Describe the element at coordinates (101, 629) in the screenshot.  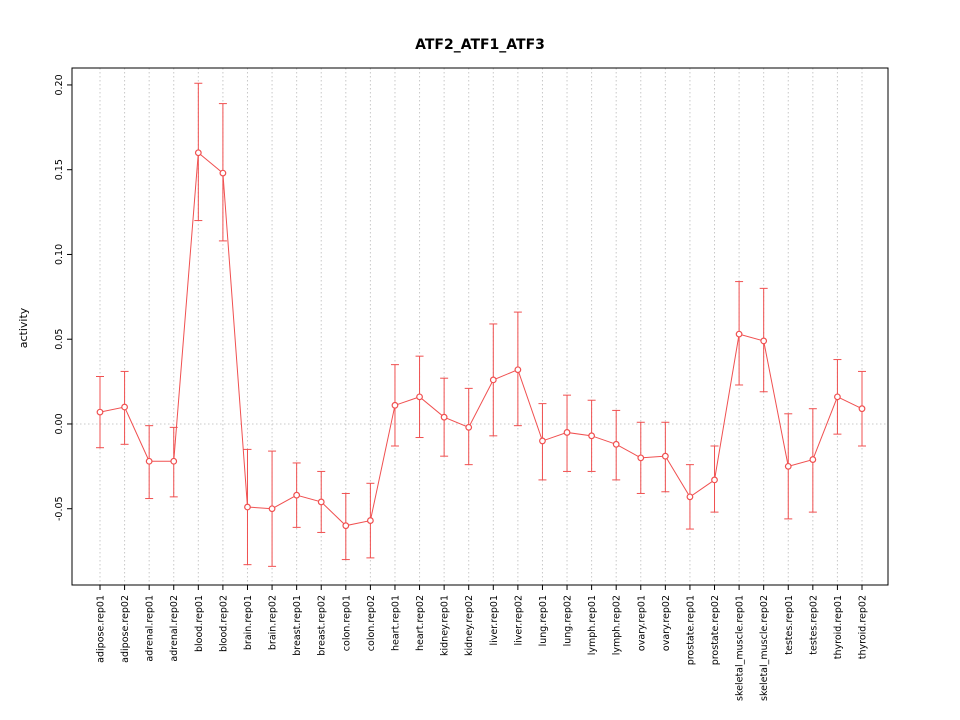
I see `x-tick-label: adipose.rep01` at that location.